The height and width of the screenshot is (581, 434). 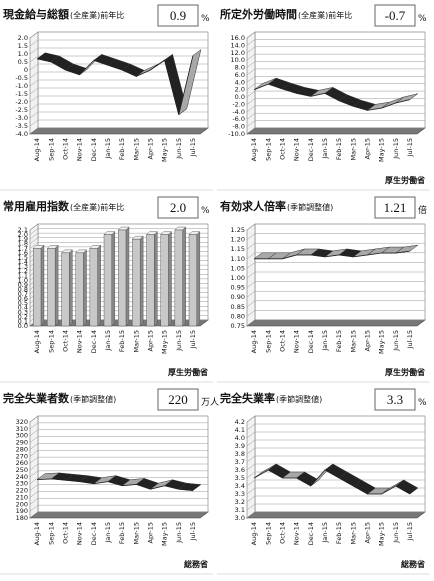 I want to click on floor, so click(x=336, y=515).